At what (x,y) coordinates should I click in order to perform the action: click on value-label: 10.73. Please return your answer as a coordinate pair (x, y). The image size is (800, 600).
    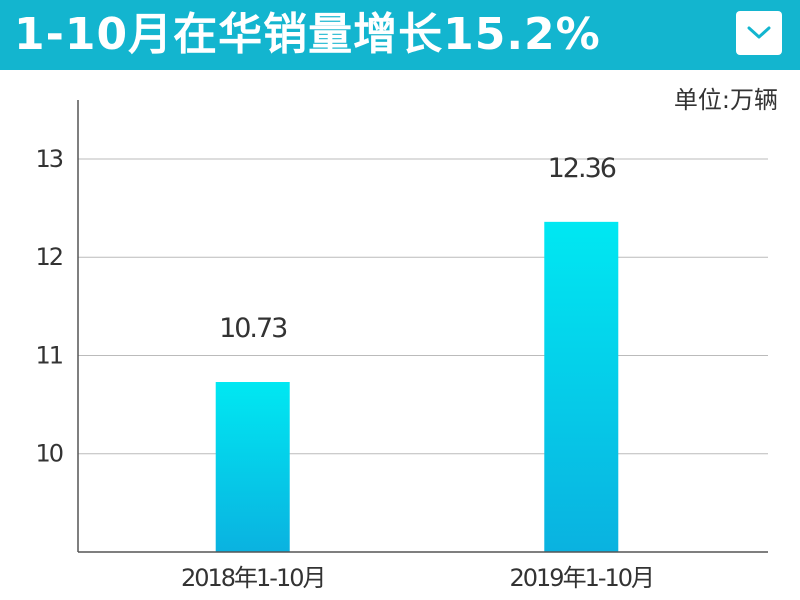
    Looking at the image, I should click on (253, 328).